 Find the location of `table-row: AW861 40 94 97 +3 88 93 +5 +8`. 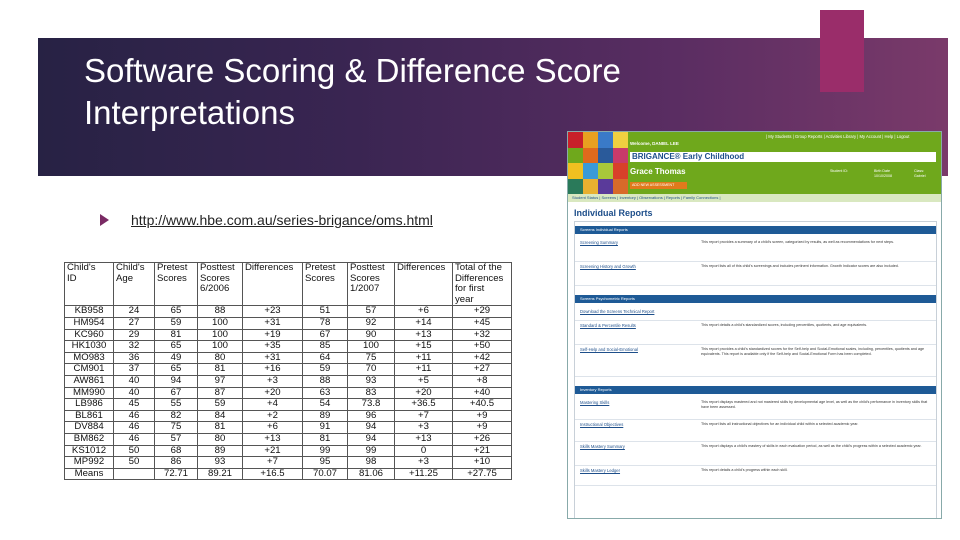

table-row: AW861 40 94 97 +3 88 93 +5 +8 is located at coordinates (288, 381).